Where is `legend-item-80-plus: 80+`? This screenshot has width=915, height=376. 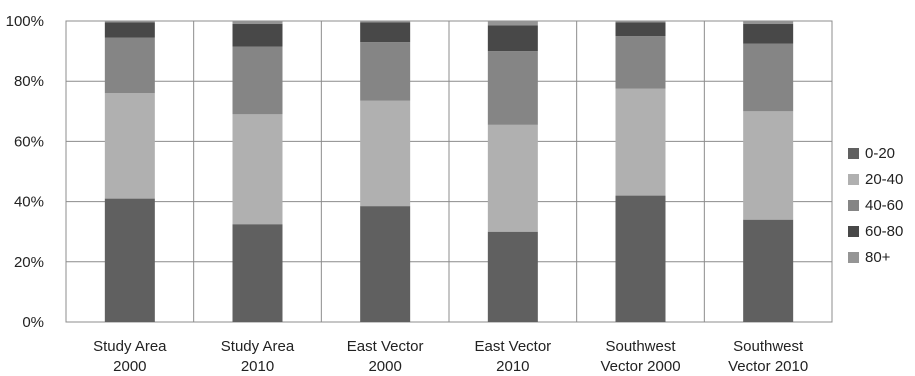 legend-item-80-plus: 80+ is located at coordinates (875, 257).